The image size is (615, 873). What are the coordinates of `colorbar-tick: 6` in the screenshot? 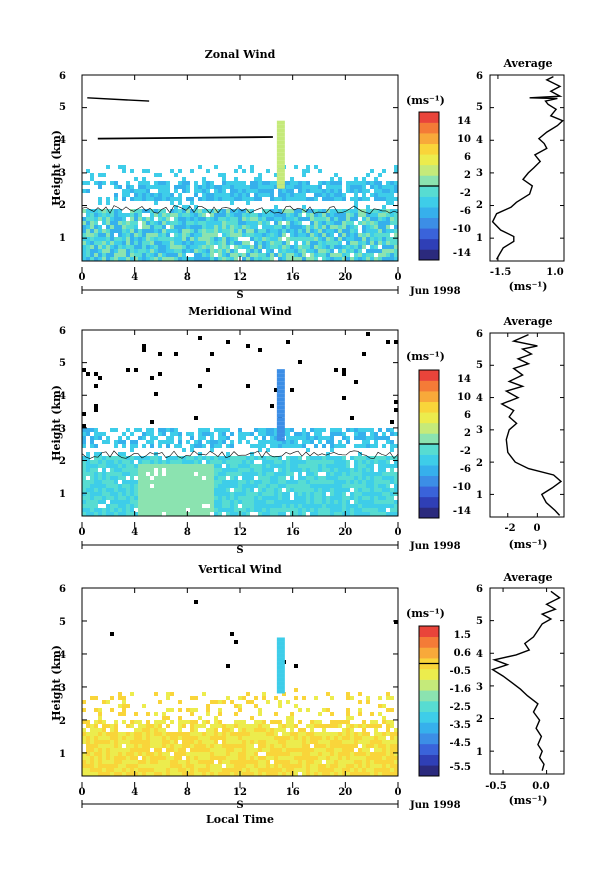 It's located at (467, 415).